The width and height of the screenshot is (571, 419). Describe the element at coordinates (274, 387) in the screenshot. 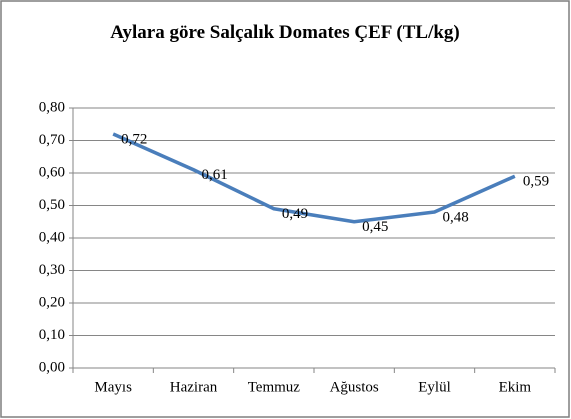

I see `x-tick-label: Temmuz` at that location.